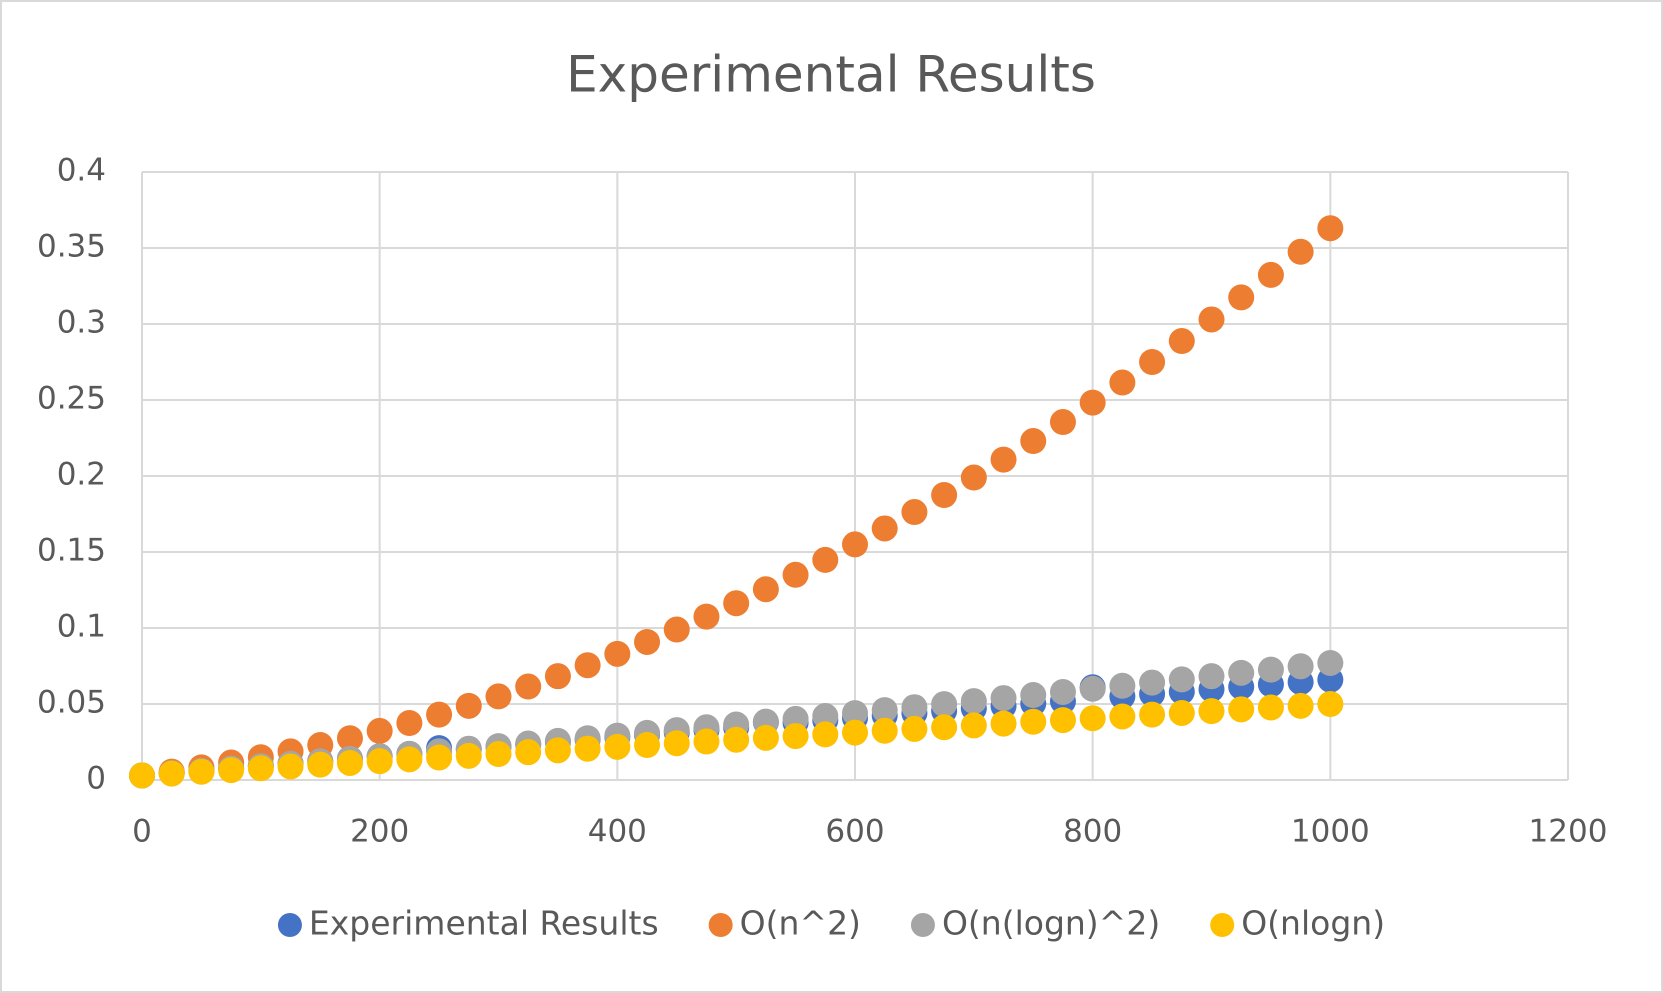 Image resolution: width=1663 pixels, height=993 pixels. What do you see at coordinates (142, 832) in the screenshot?
I see `x-tick-label: 0` at bounding box center [142, 832].